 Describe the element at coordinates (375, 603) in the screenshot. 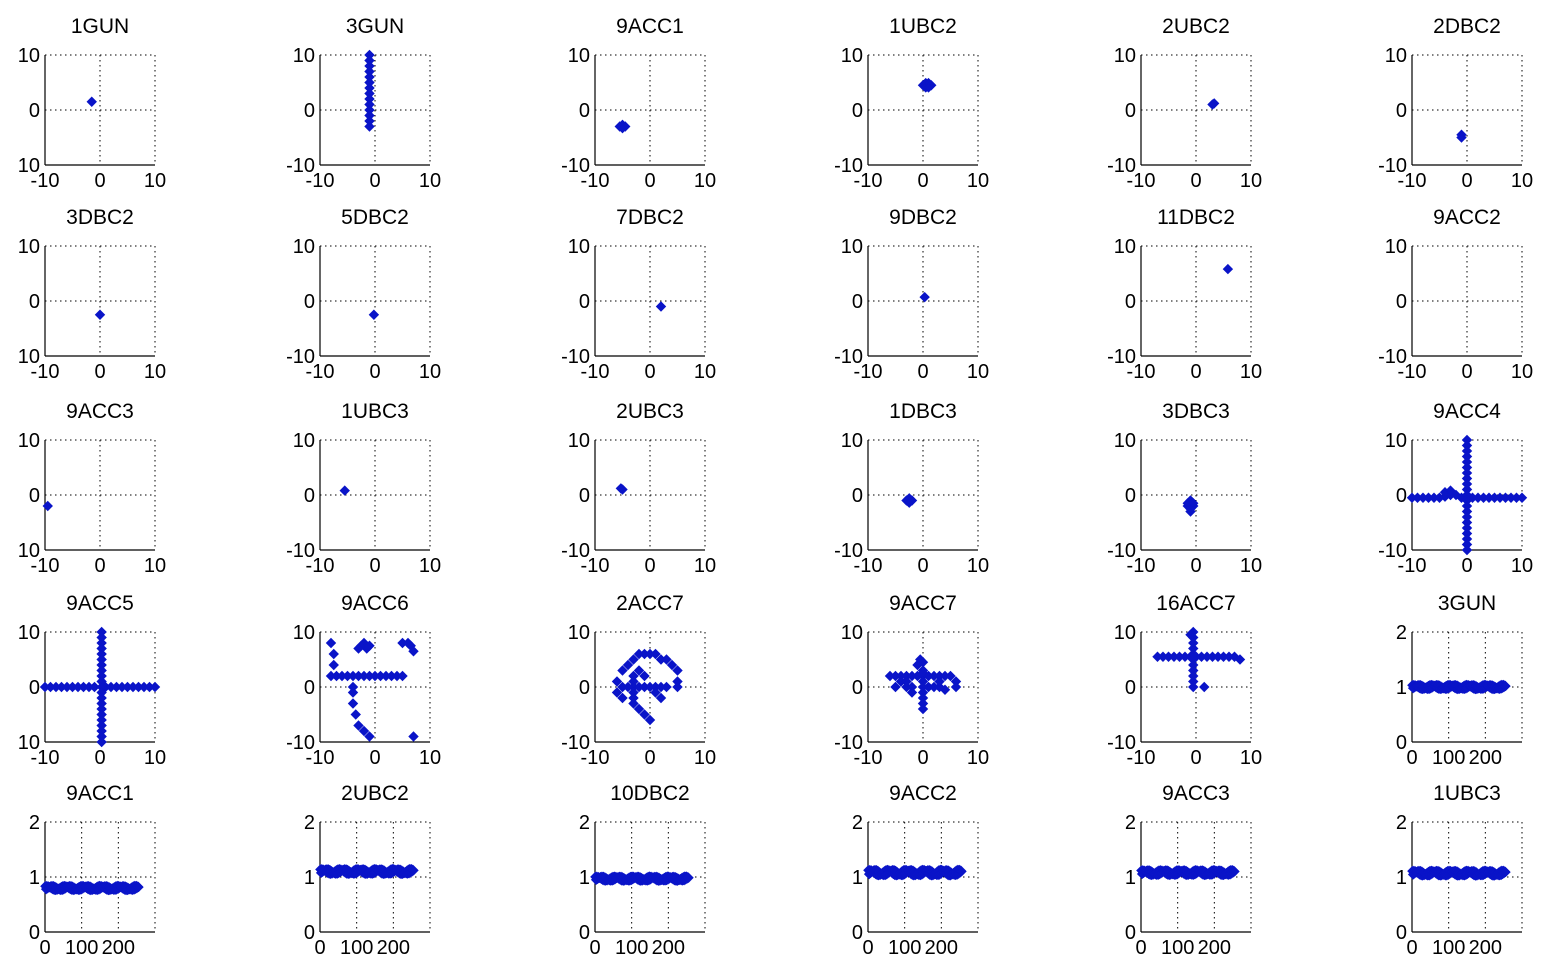

I see `subplot-title: 9ACC6` at that location.